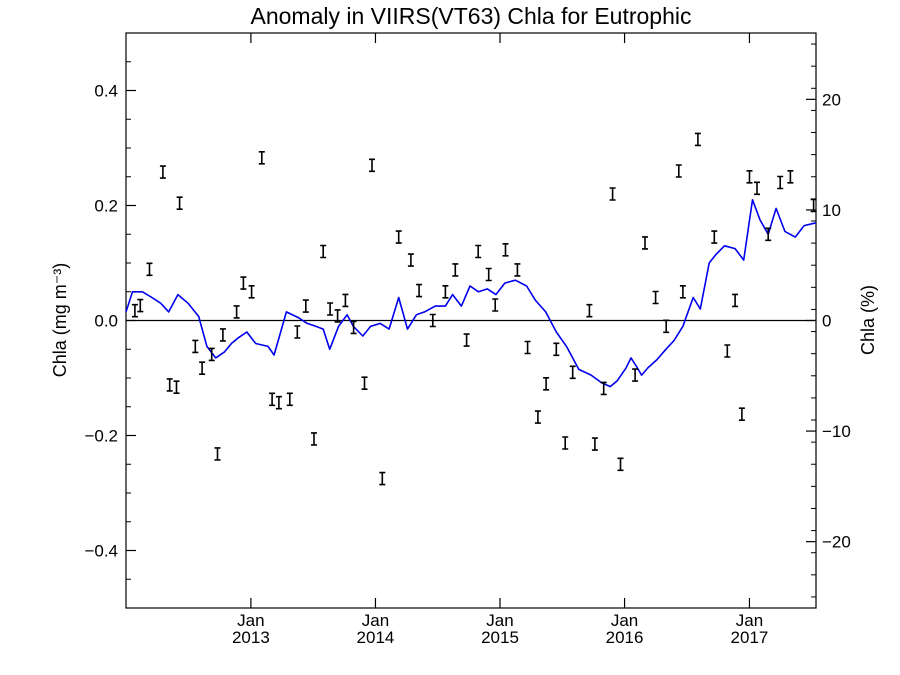 This screenshot has height=675, width=900. I want to click on y-axis-label-left: Chla (mg m⁻³), so click(60, 320).